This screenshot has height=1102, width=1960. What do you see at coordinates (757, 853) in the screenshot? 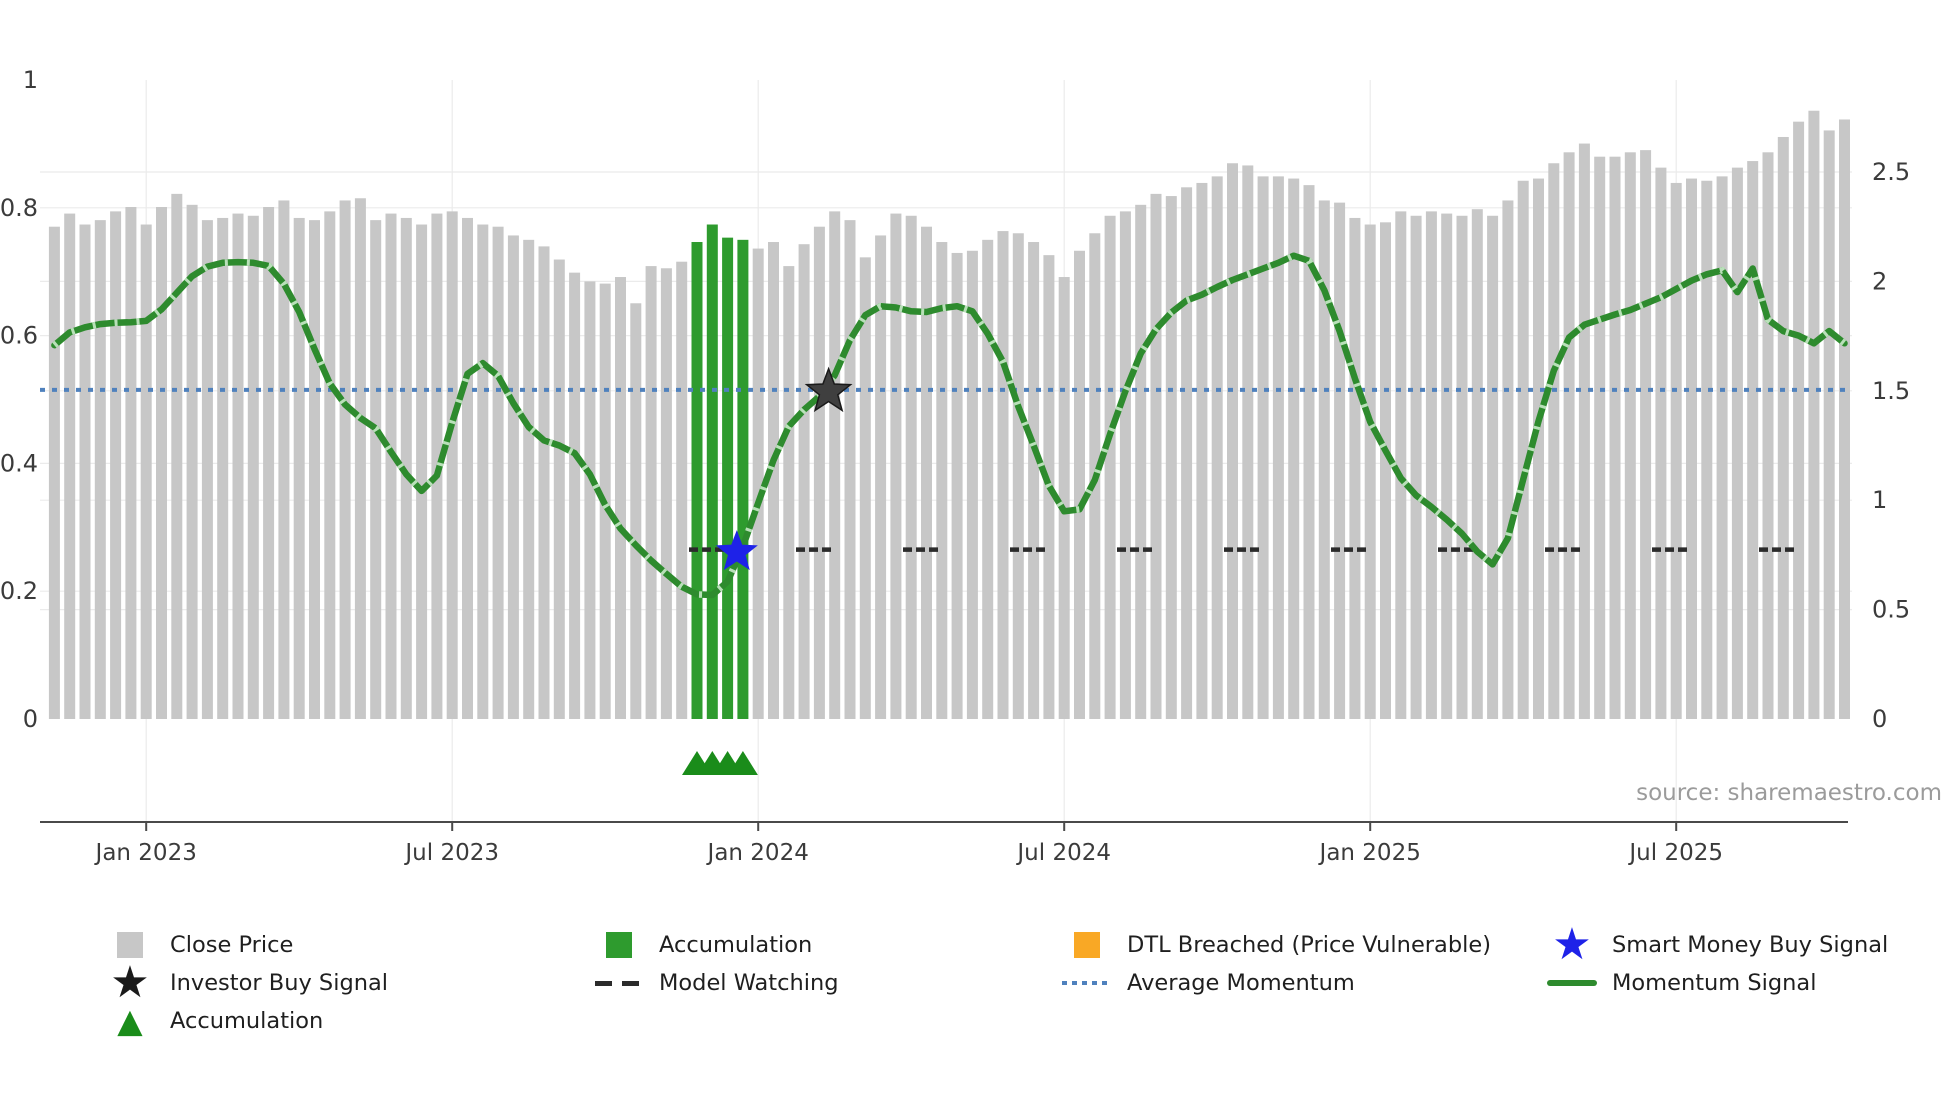
I see `x-axis-label: Jan 2024` at bounding box center [757, 853].